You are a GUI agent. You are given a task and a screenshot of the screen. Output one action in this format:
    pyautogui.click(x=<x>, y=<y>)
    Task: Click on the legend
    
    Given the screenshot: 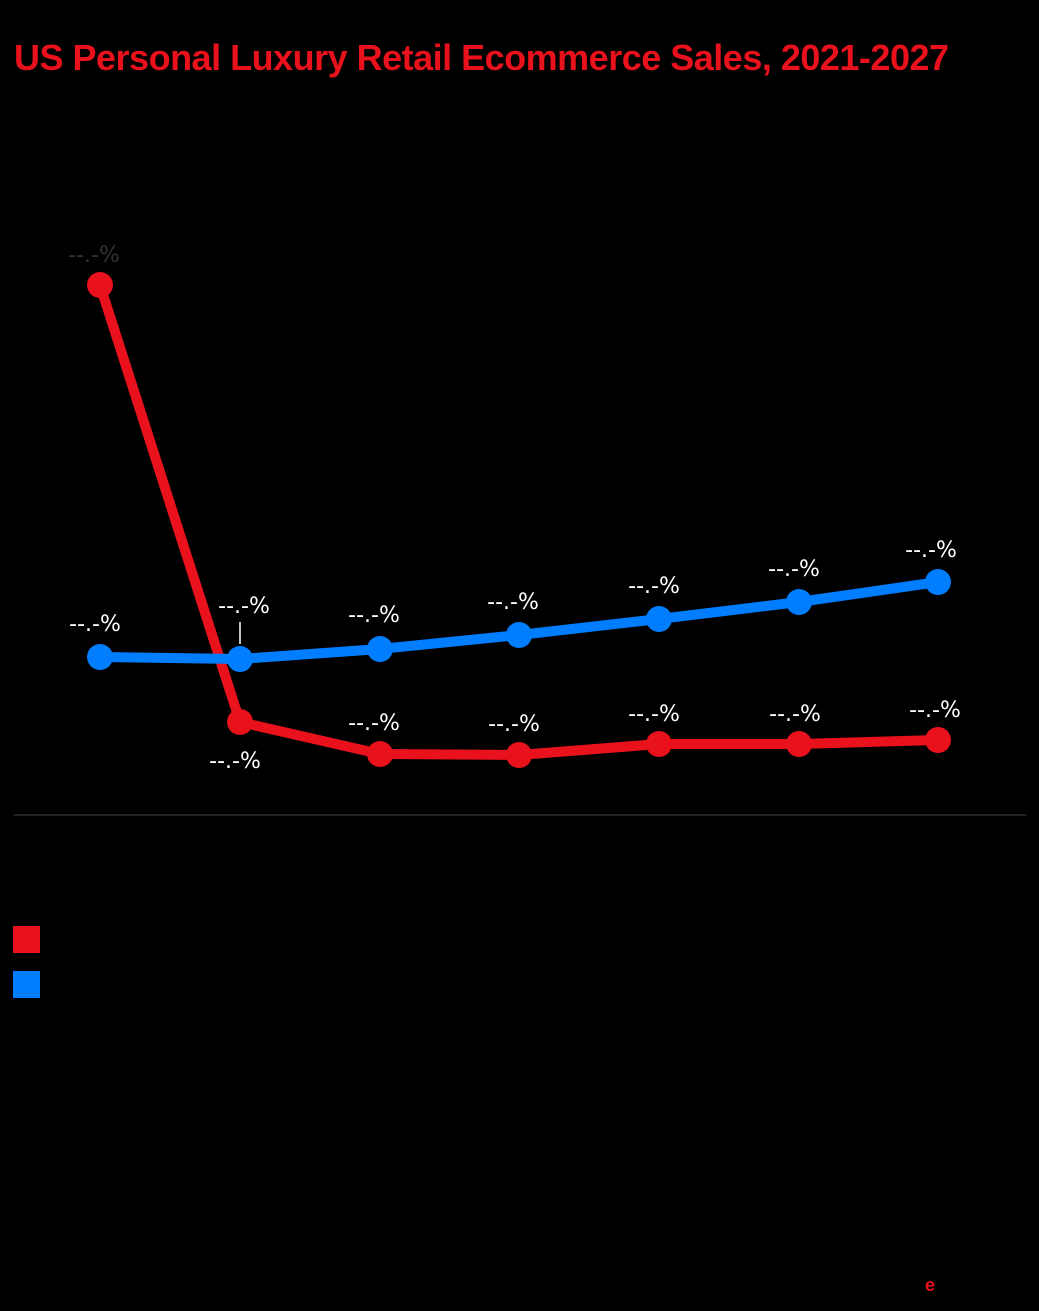 What is the action you would take?
    pyautogui.click(x=32, y=971)
    